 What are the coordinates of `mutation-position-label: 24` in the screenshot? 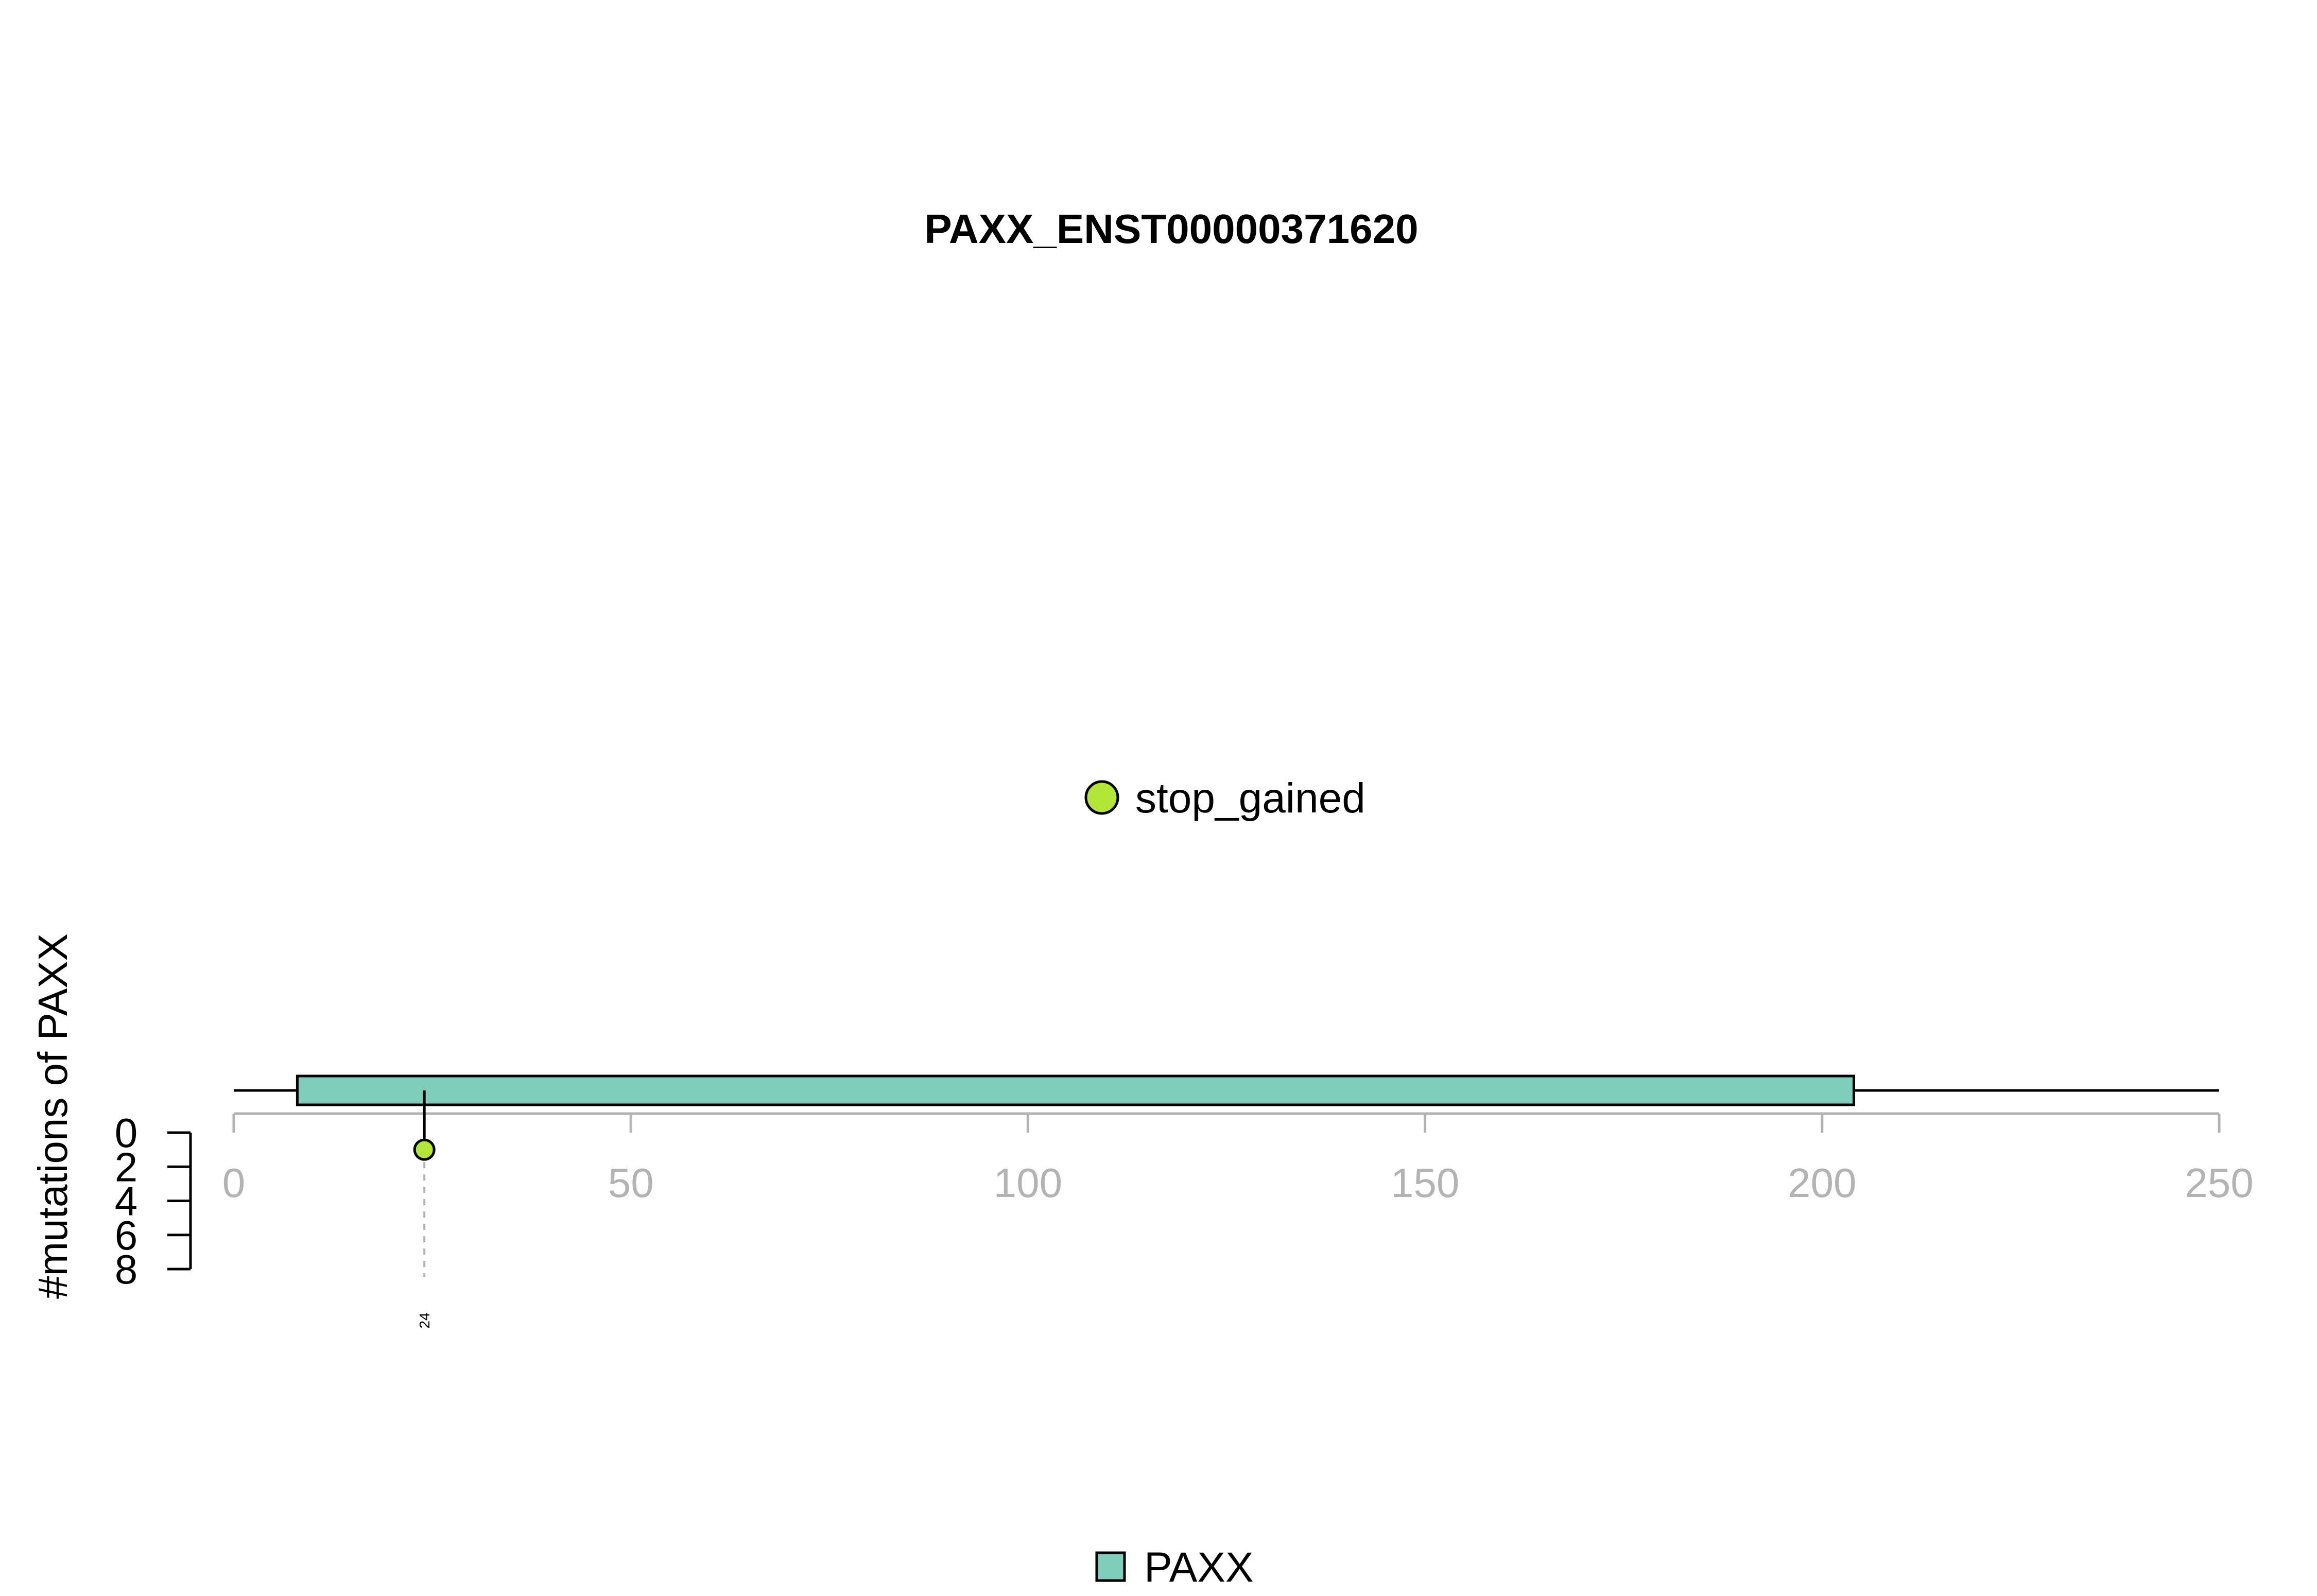 It's located at (425, 1320).